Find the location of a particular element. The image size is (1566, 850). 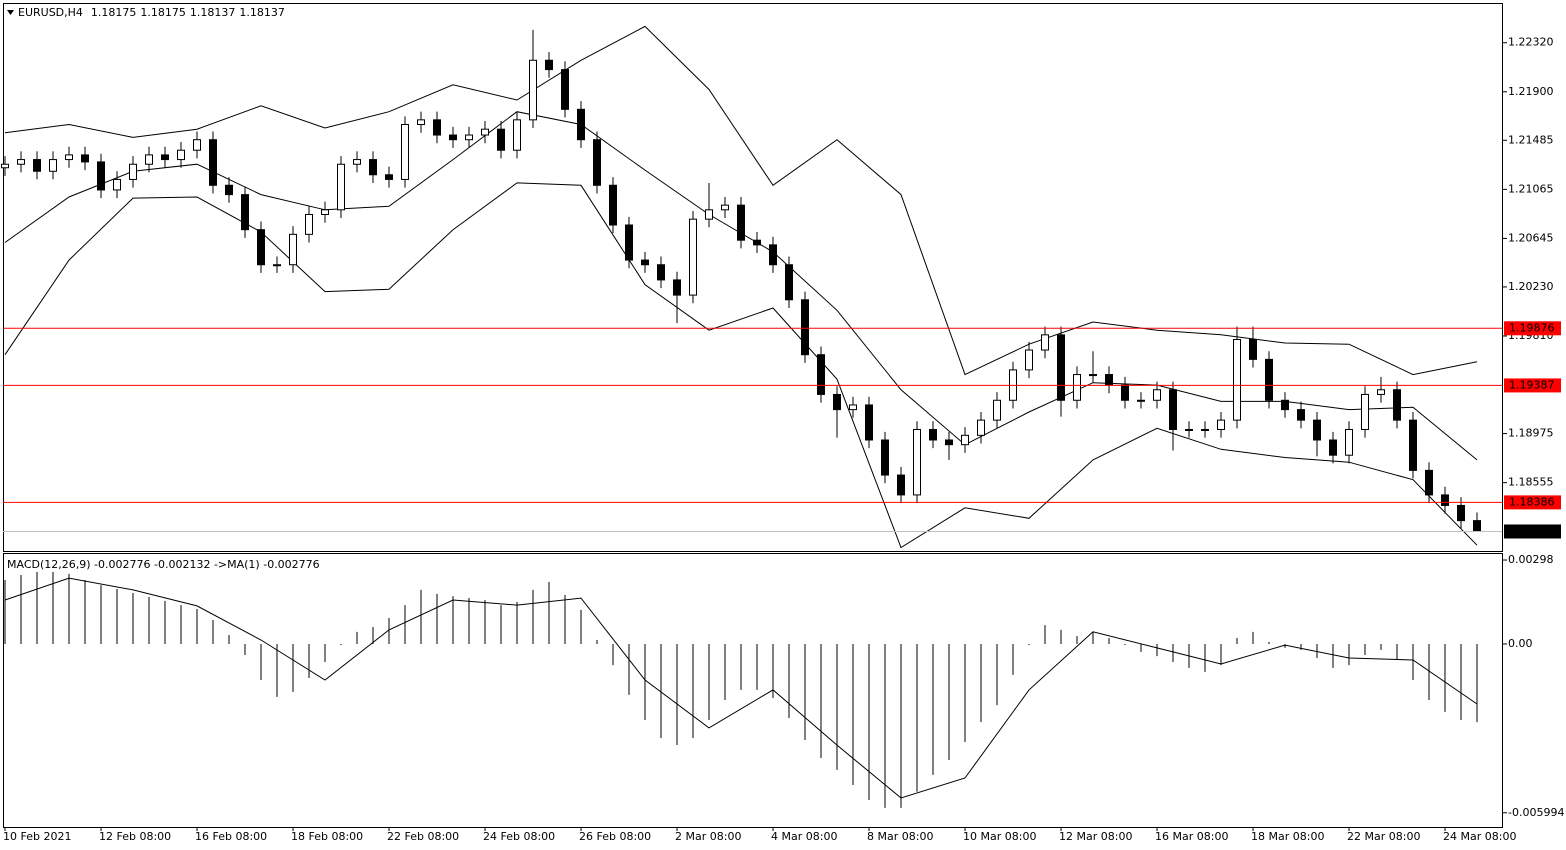

x-tick-label: 2 Mar 08:00 is located at coordinates (708, 836).